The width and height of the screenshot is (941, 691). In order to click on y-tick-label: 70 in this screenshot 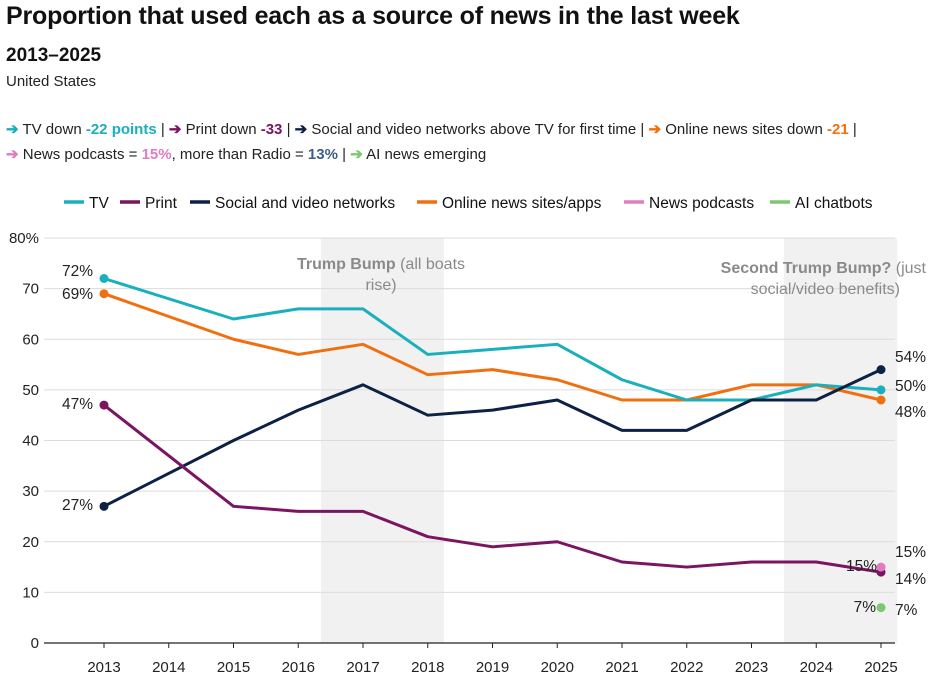, I will do `click(30, 289)`.